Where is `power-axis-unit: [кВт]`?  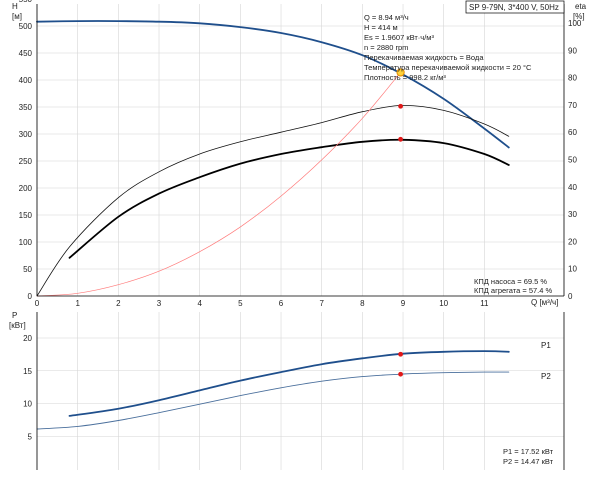 power-axis-unit: [кВт] is located at coordinates (17, 325).